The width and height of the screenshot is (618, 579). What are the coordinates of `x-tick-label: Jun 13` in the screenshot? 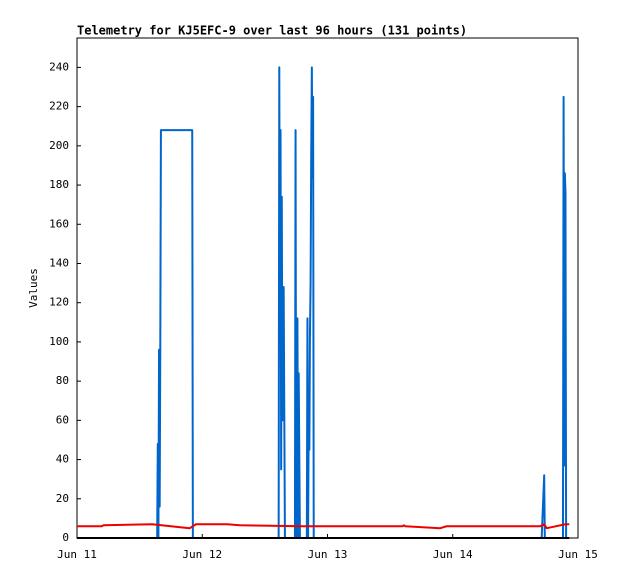 It's located at (328, 554).